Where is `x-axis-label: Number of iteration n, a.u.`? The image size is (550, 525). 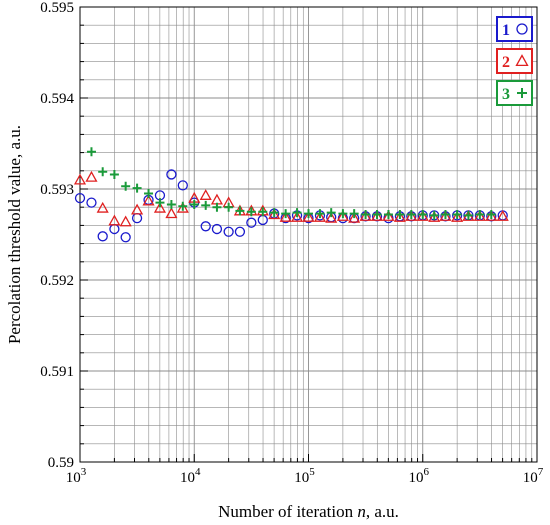 x-axis-label: Number of iteration n, a.u. is located at coordinates (308, 511).